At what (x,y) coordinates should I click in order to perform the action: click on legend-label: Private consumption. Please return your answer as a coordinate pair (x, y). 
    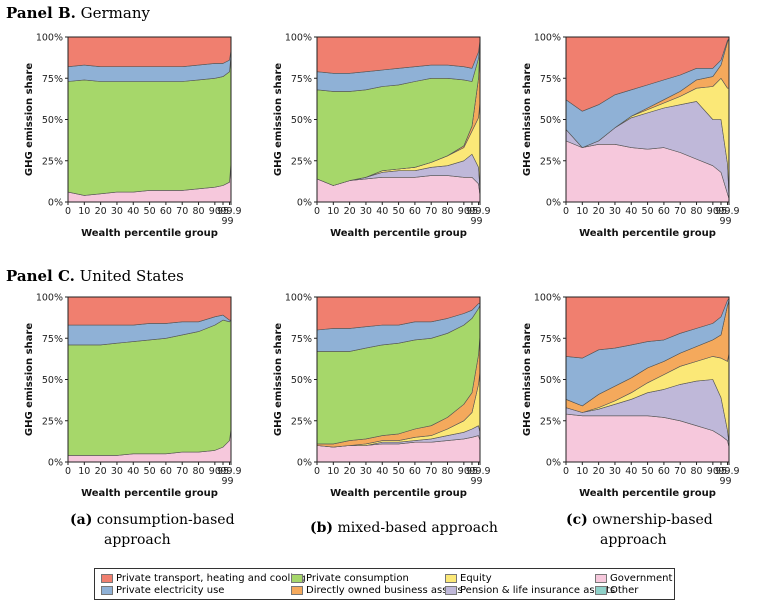
    Looking at the image, I should click on (357, 578).